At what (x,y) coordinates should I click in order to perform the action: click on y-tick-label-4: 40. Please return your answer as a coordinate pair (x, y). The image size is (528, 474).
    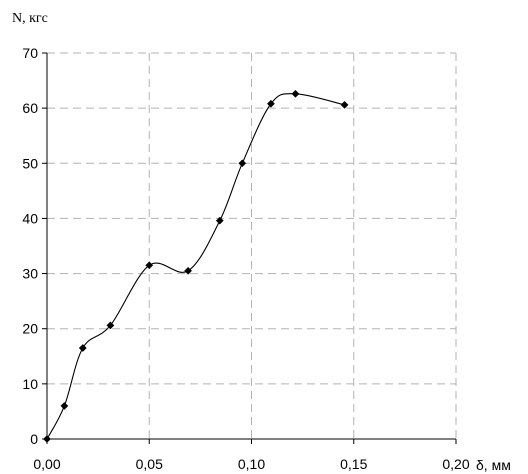
    Looking at the image, I should click on (30, 218).